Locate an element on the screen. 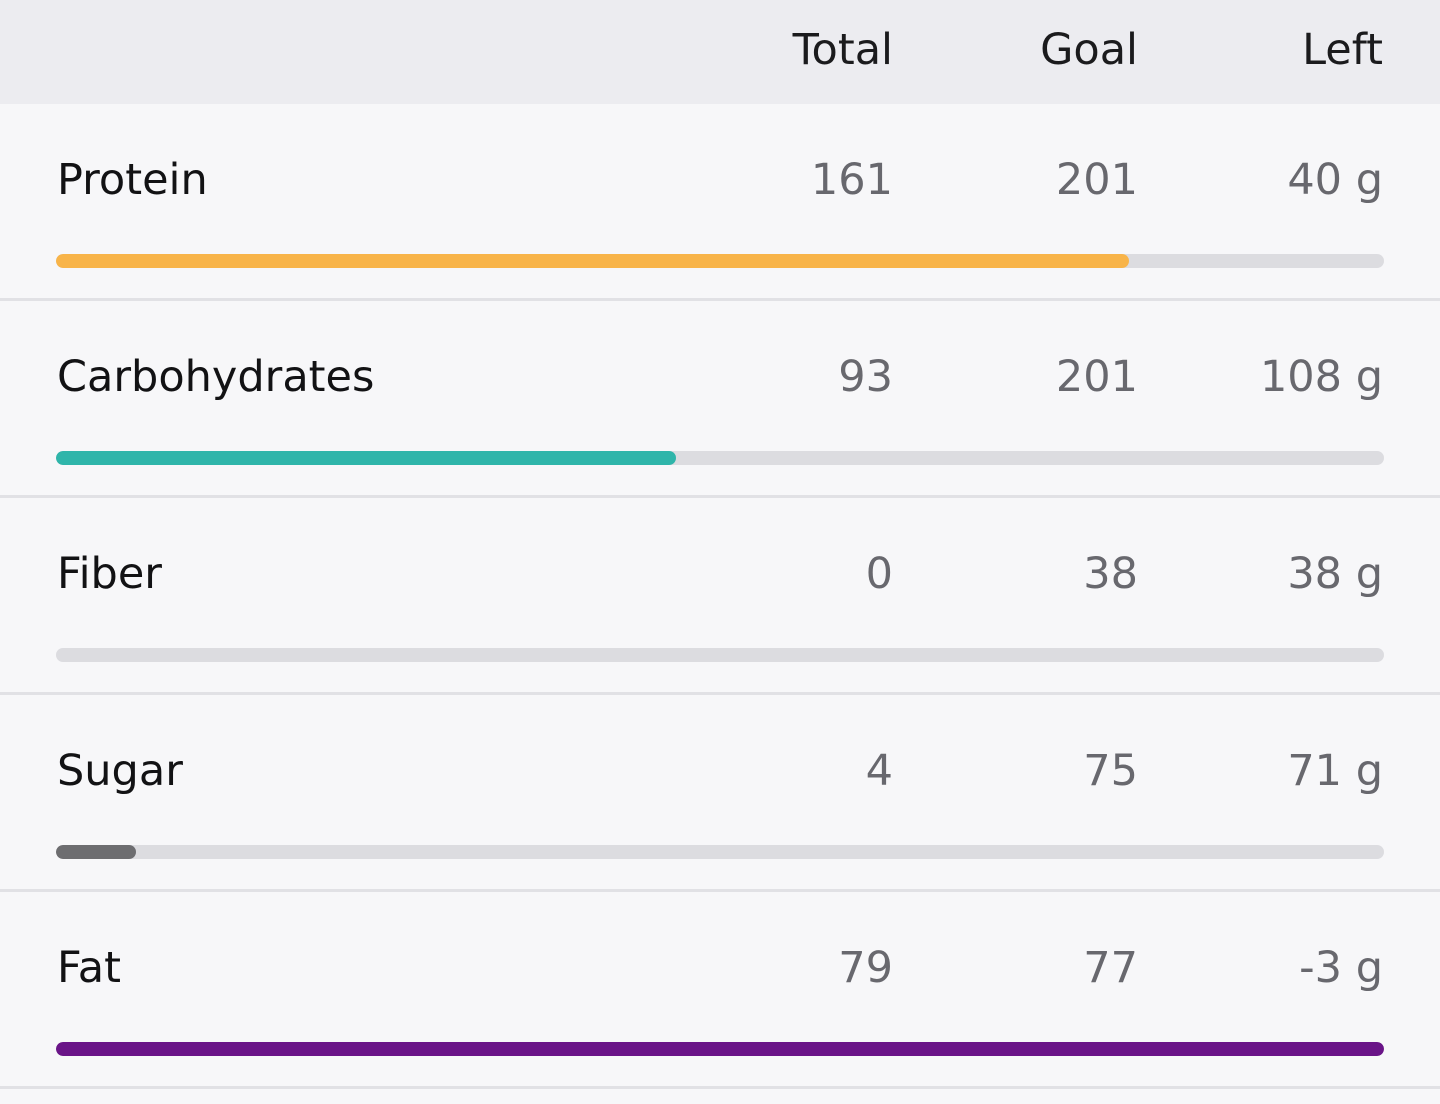 This screenshot has height=1104, width=1440. nutrient-total: 79 is located at coordinates (865, 968).